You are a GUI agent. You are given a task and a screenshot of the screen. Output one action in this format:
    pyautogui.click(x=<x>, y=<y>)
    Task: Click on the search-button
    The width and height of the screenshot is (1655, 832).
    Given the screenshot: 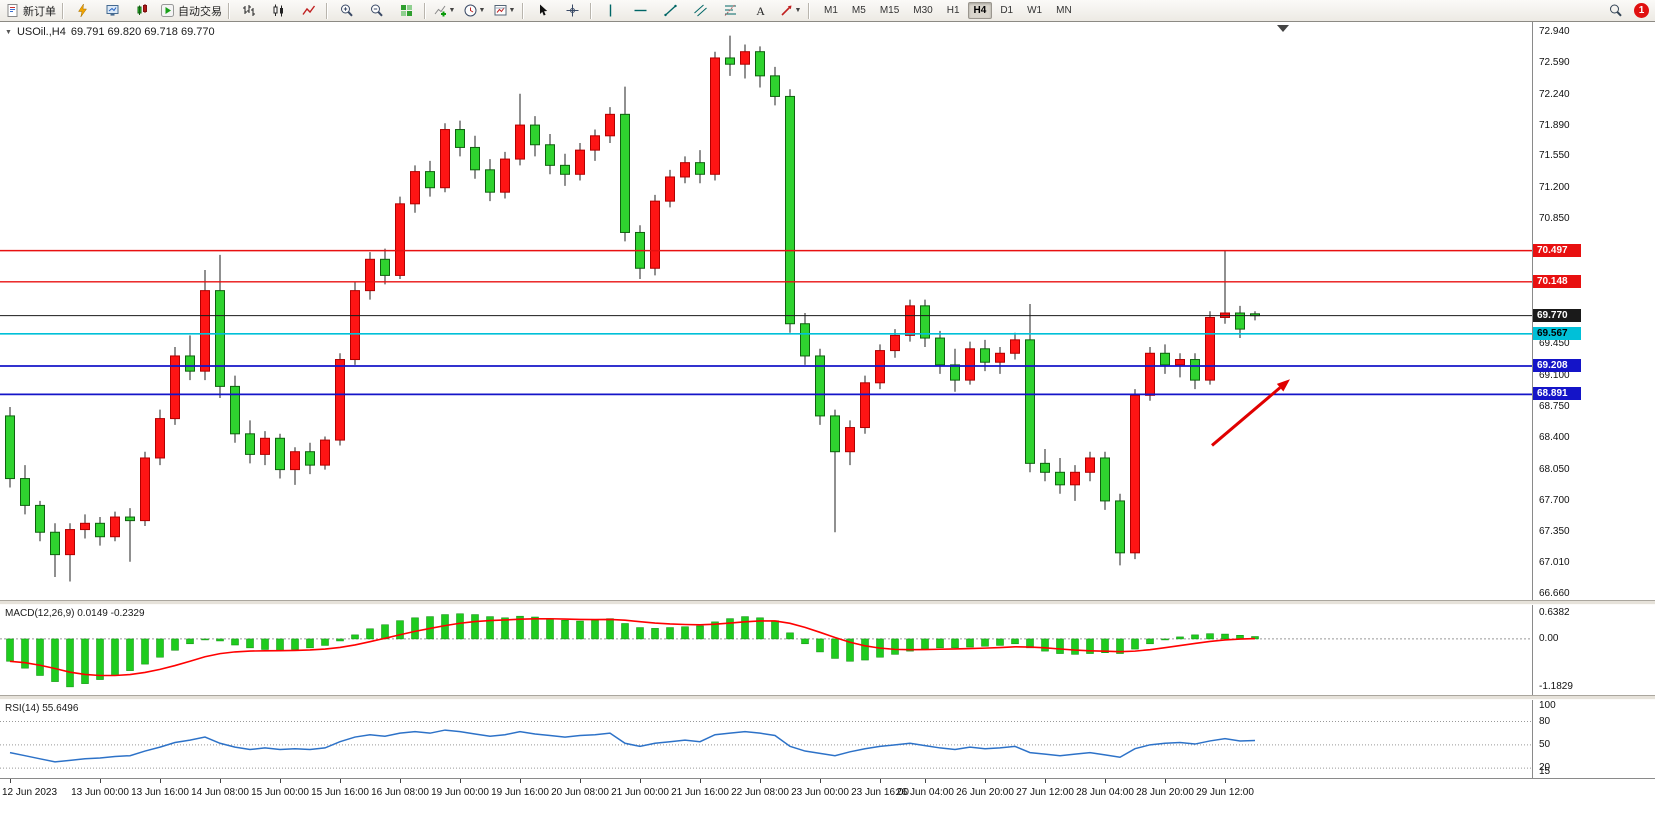 What is the action you would take?
    pyautogui.click(x=1615, y=11)
    